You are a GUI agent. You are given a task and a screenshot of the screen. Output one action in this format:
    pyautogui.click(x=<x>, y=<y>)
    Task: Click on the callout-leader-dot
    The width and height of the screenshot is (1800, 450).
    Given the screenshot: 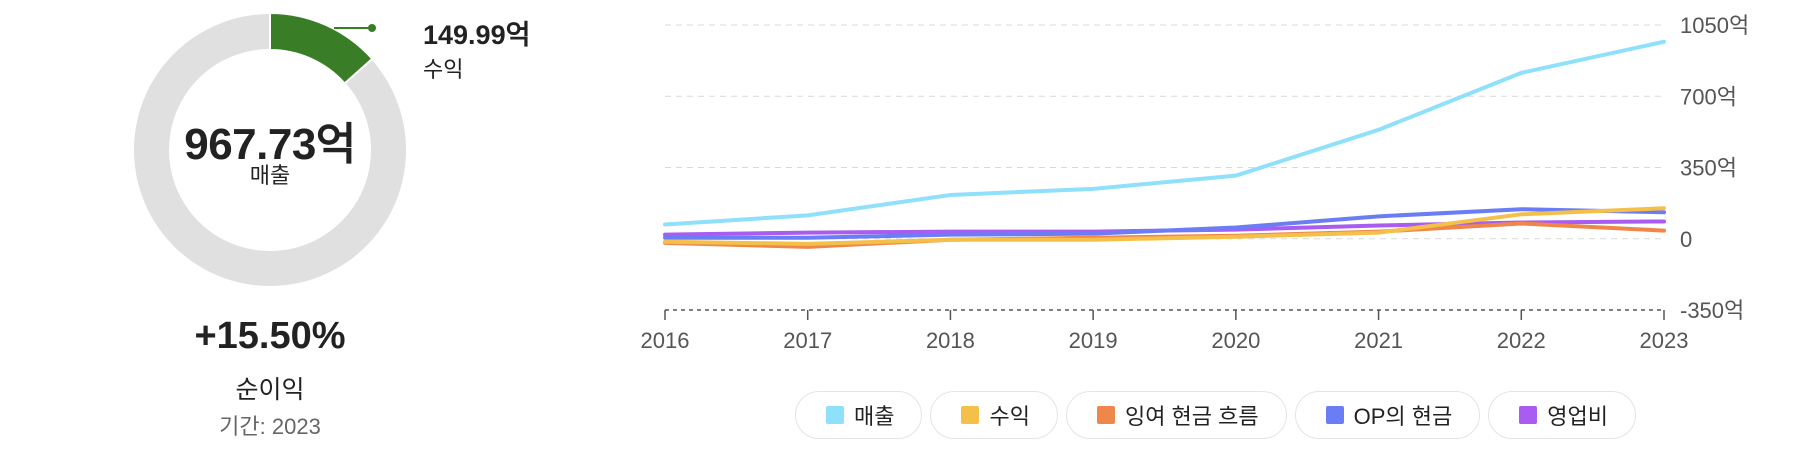 What is the action you would take?
    pyautogui.click(x=372, y=28)
    